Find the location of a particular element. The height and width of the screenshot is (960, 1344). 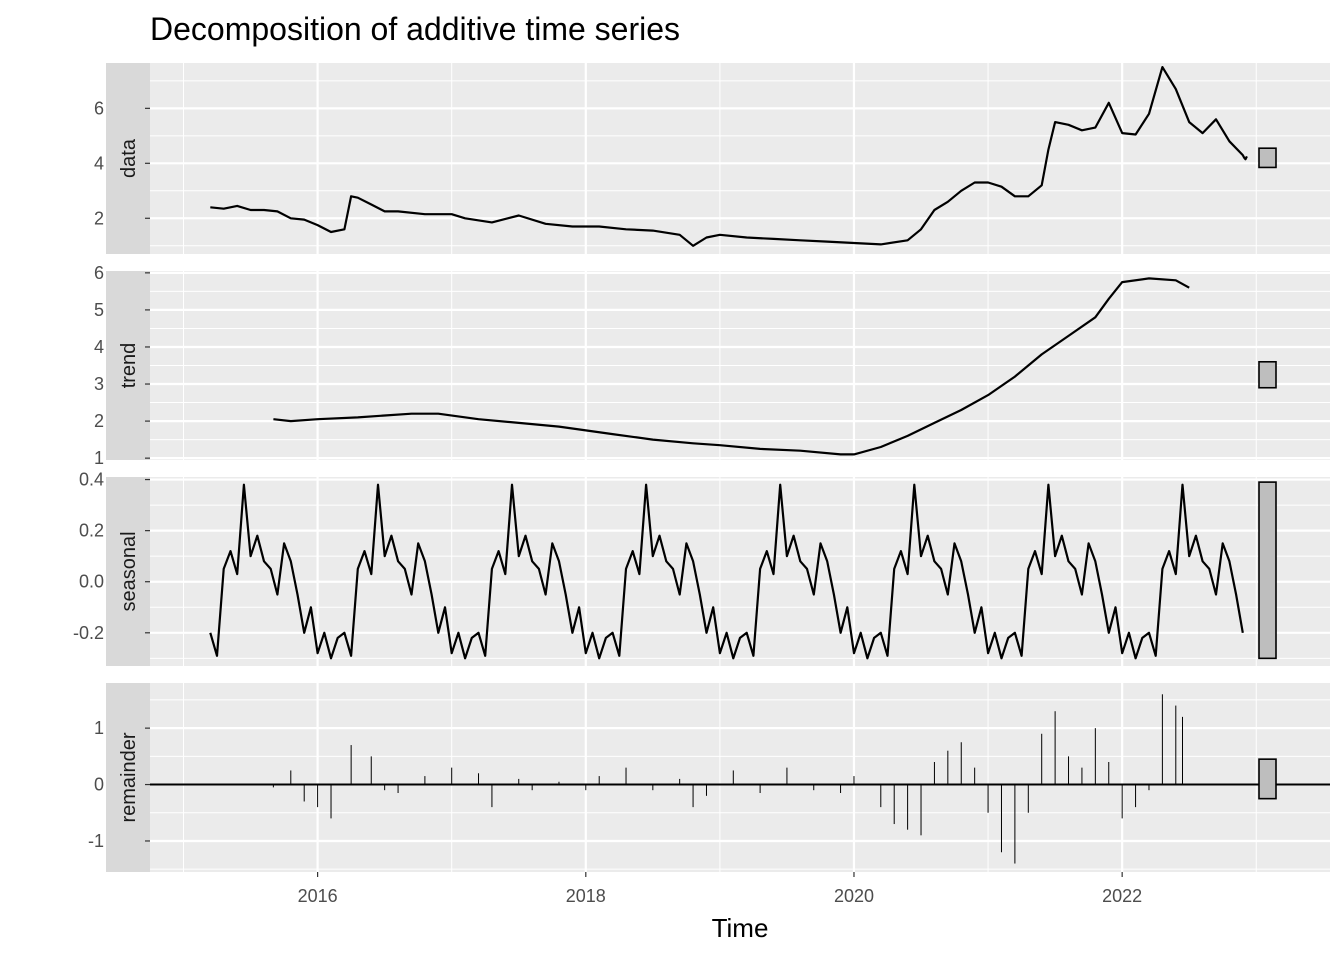

strip-label-seasonal: seasonal is located at coordinates (129, 571).